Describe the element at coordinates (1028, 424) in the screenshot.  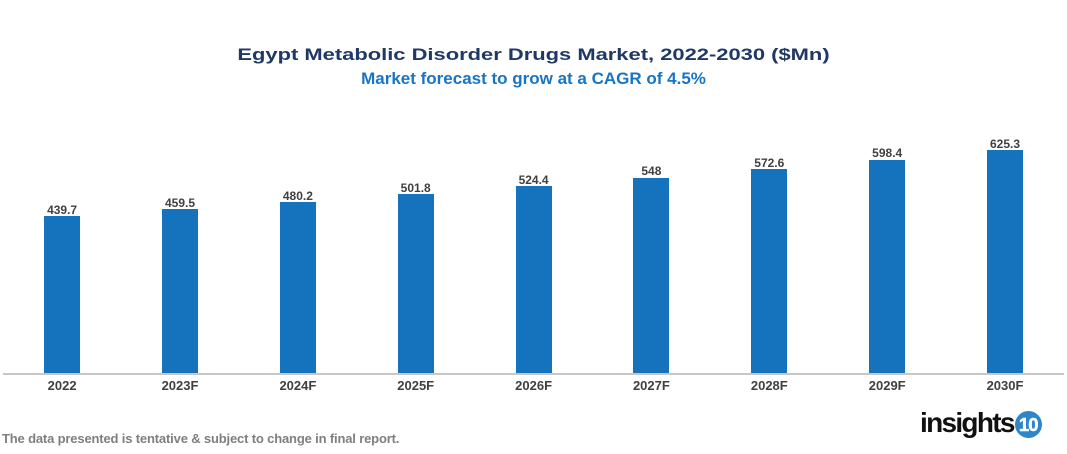
I see `svg-text: 10` at that location.